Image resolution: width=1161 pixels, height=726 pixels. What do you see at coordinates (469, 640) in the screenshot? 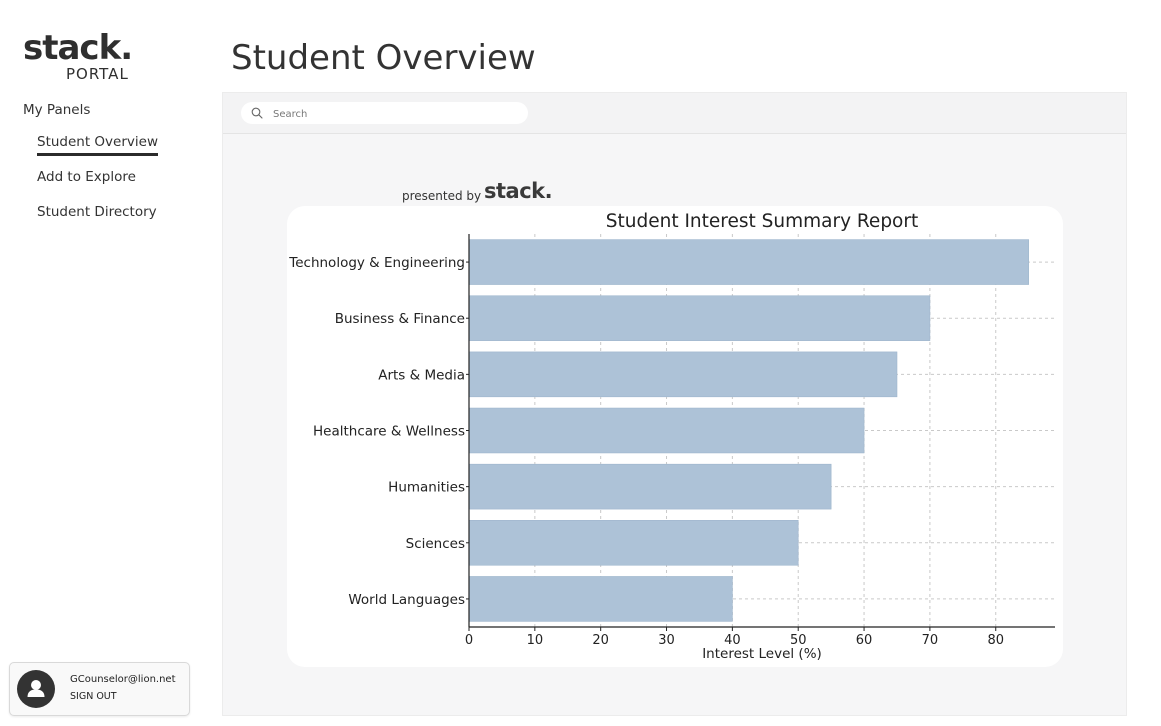
I see `x-tick-label: 0` at bounding box center [469, 640].